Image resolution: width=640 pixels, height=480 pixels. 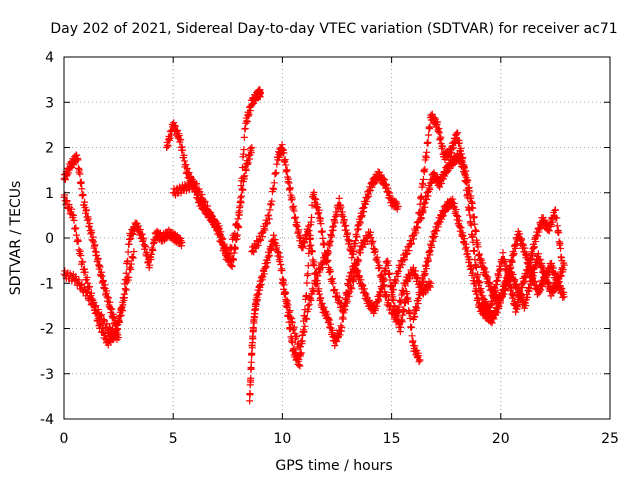 I want to click on y-tick-label: 0, so click(x=49, y=239).